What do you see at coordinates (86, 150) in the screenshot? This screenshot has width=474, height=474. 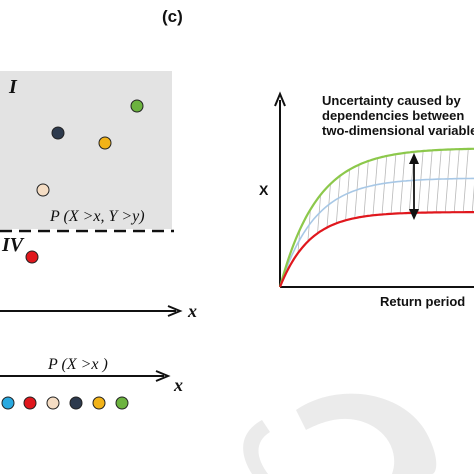 I see `joint-exceedance-region` at bounding box center [86, 150].